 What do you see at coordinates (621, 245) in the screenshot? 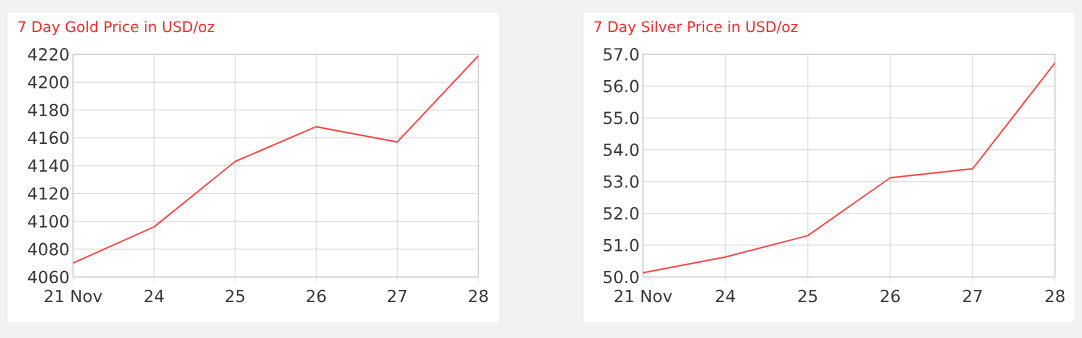
I see `y-tick-label: 51.0` at bounding box center [621, 245].